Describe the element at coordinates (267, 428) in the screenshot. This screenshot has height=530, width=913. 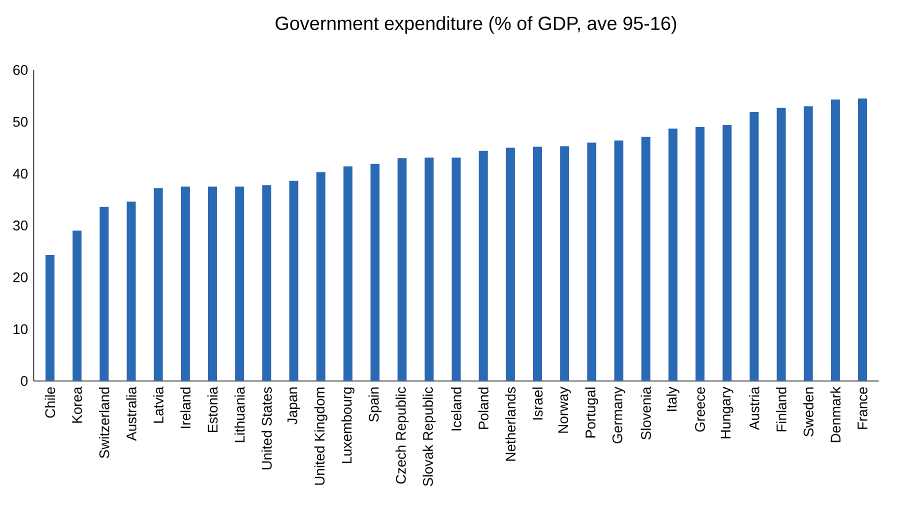
I see `x-tick-label: United States` at that location.